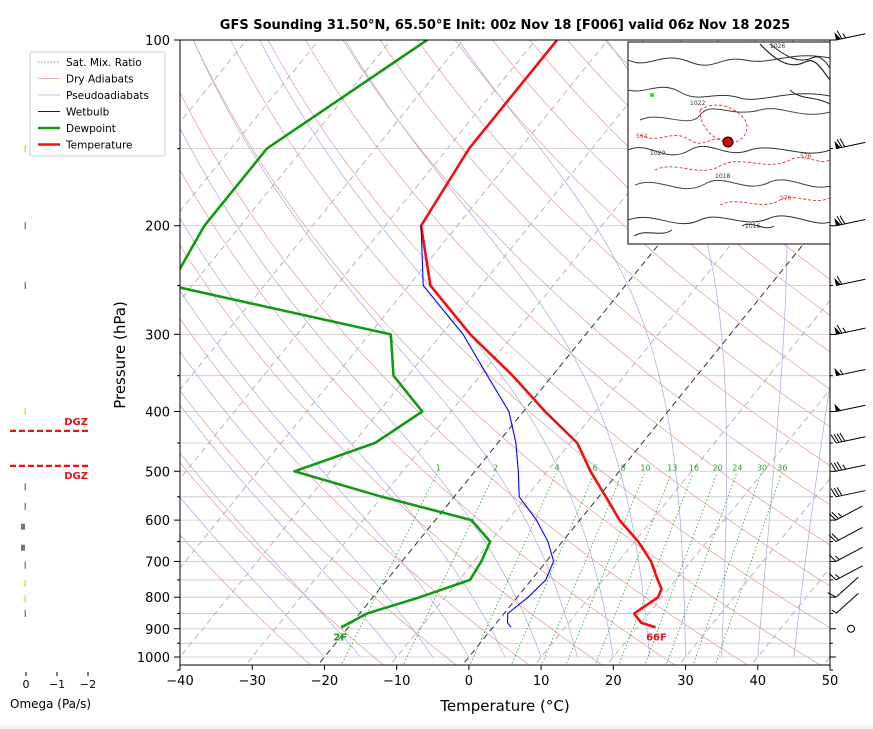 The height and width of the screenshot is (729, 873). I want to click on mixing-ratio-label: 30, so click(762, 467).